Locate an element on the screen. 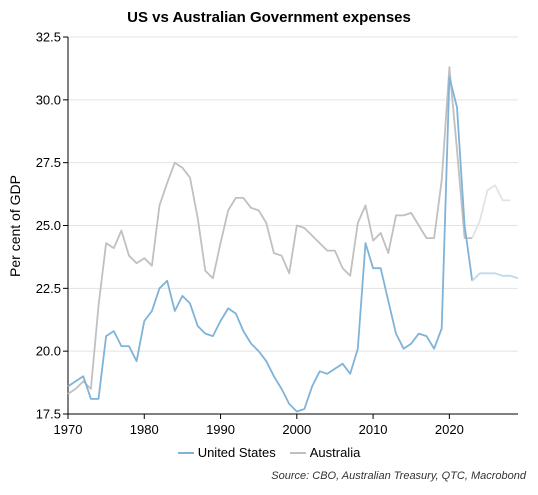 The image size is (538, 495). y-tick-label: 25.0 is located at coordinates (48, 225).